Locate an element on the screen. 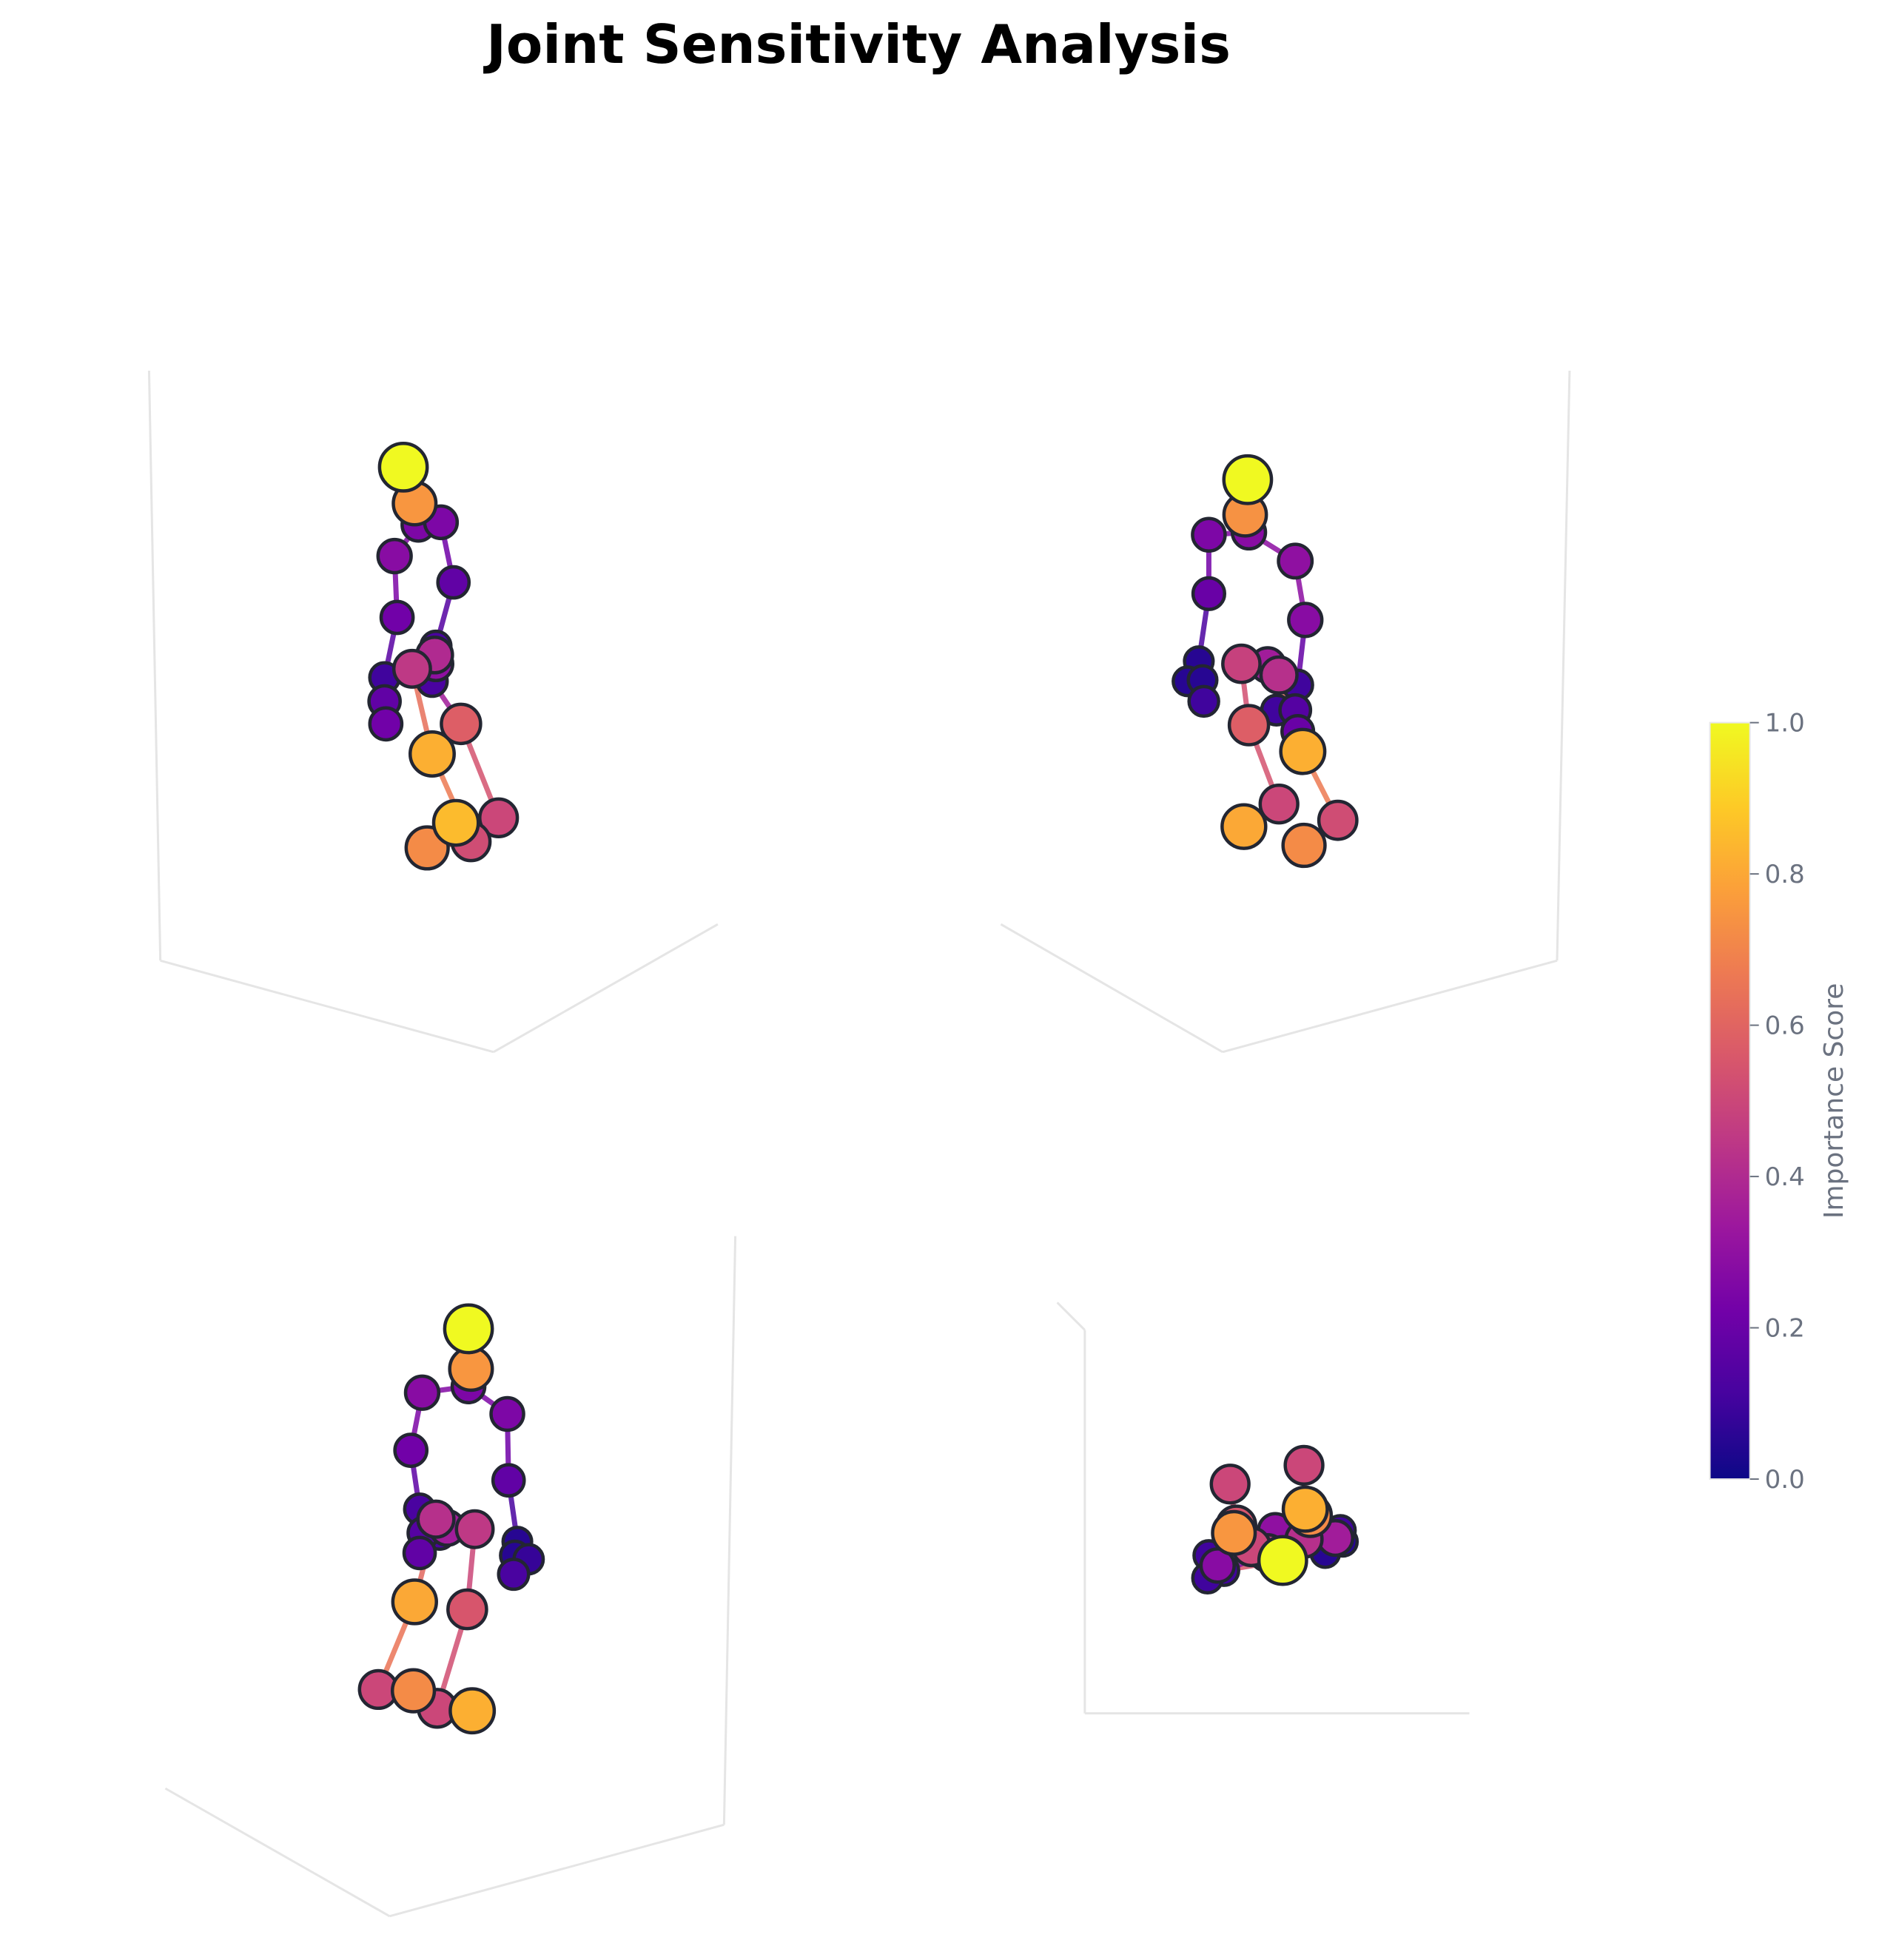 The image size is (1879, 1960). chart-title: Joint Sensitivity Analysis is located at coordinates (858, 44).